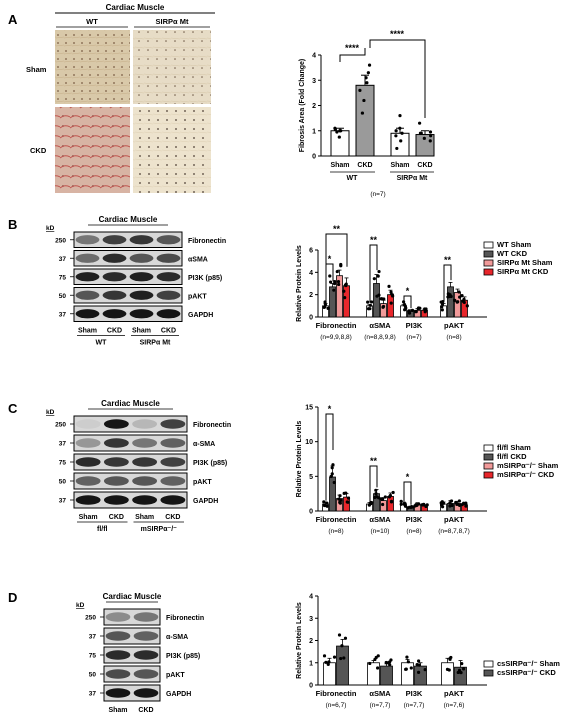 The height and width of the screenshot is (713, 573). I want to click on blot-header: Cardiac Muscle, so click(130, 403).